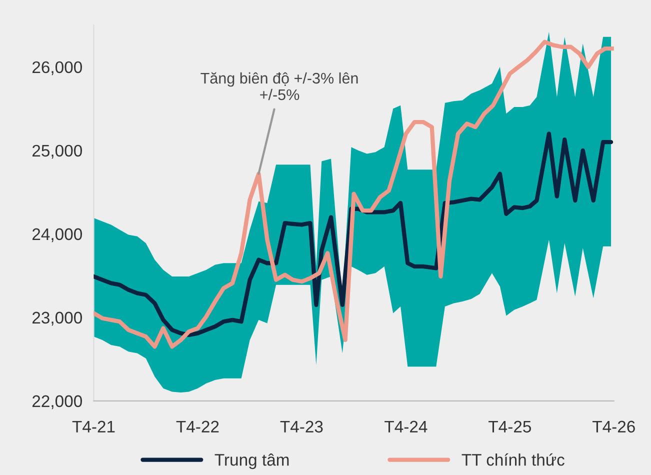 This screenshot has width=651, height=475. I want to click on y-tick-label: 26,000, so click(57, 68).